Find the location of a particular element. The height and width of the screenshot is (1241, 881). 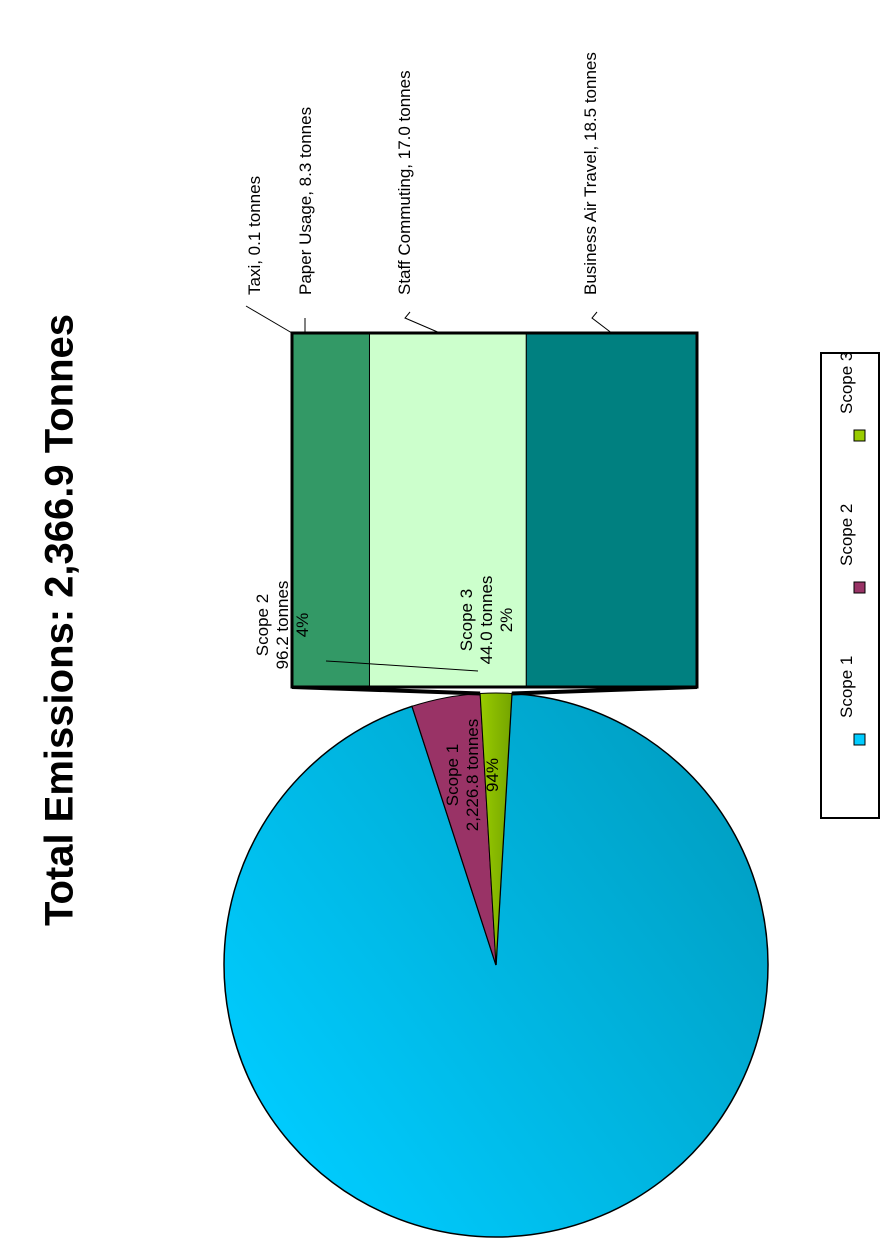

leader-line-staff-commuting is located at coordinates (422, 322).